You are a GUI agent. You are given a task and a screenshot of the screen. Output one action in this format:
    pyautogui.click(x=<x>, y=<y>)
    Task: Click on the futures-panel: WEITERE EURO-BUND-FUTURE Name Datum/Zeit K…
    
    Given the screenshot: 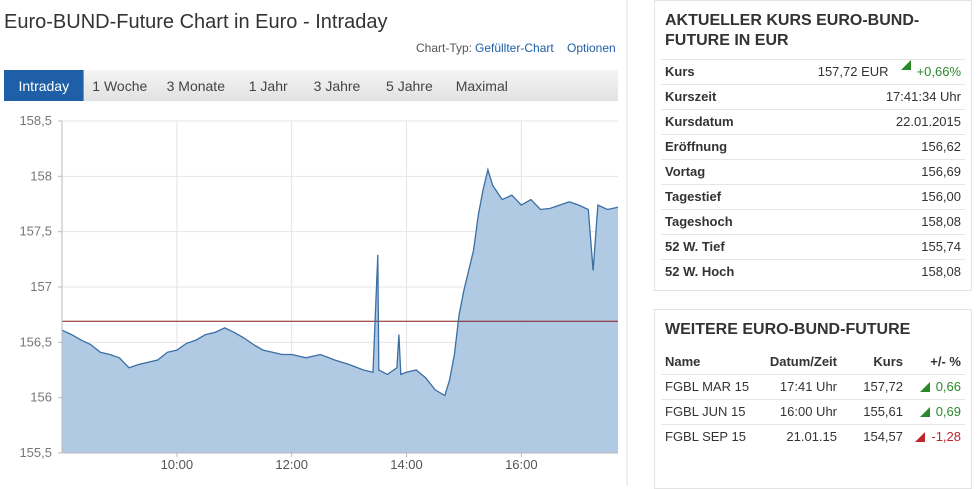 What is the action you would take?
    pyautogui.click(x=813, y=399)
    